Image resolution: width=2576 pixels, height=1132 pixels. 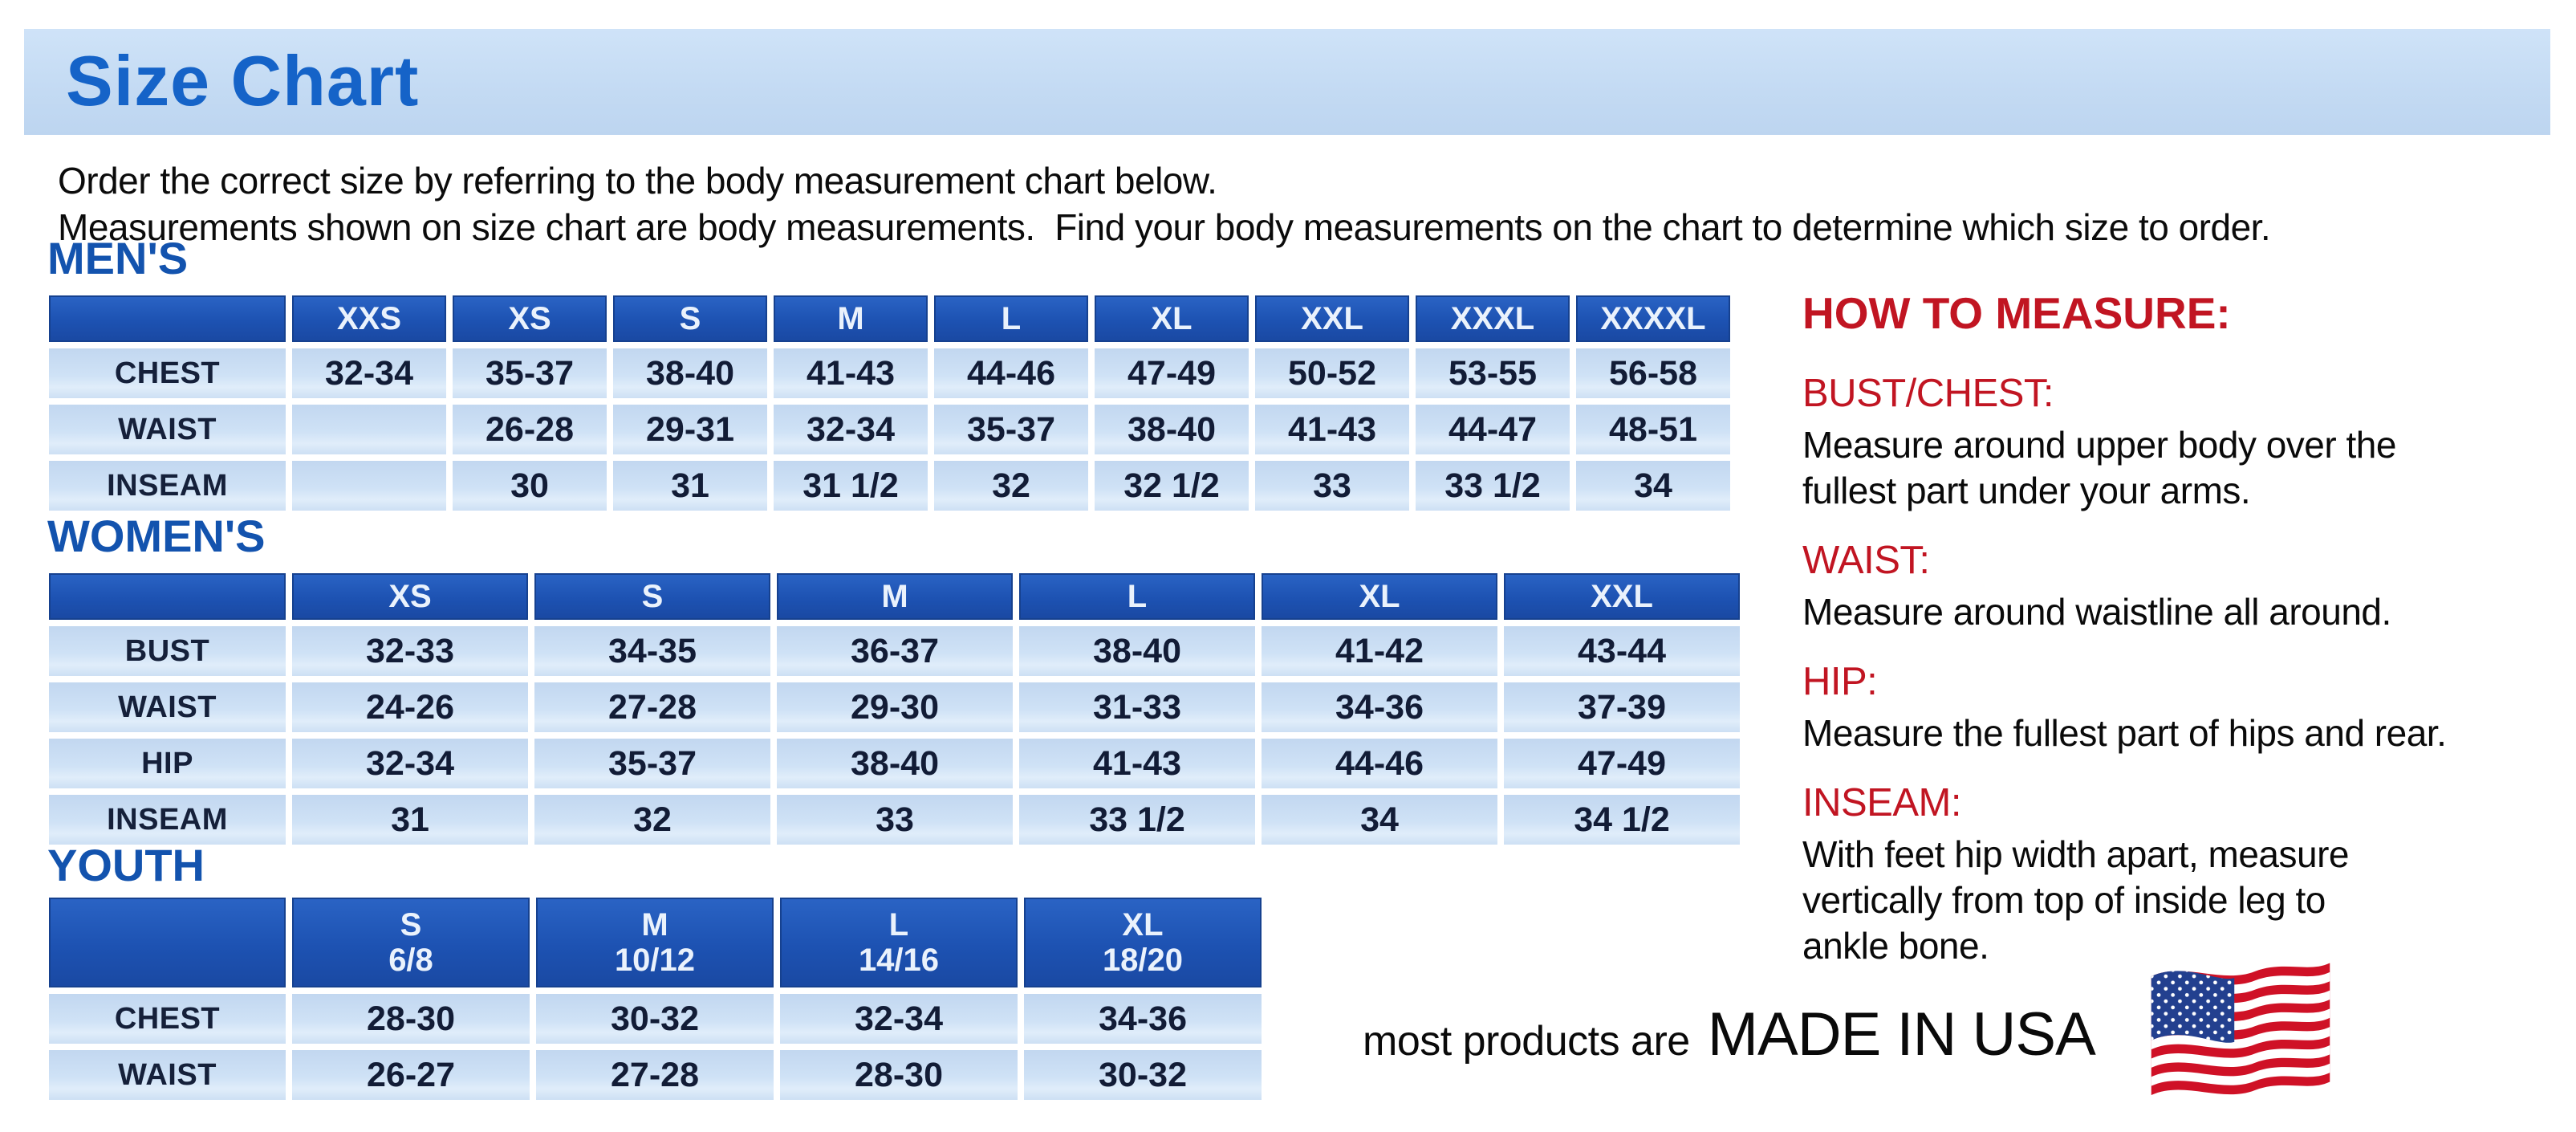 I want to click on size-value-cell: 43-44, so click(x=1622, y=651).